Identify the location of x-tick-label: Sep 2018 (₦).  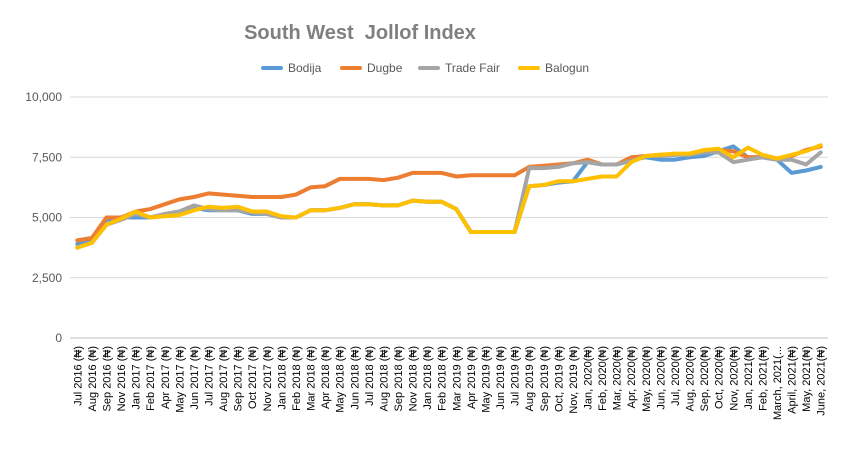
(399, 378).